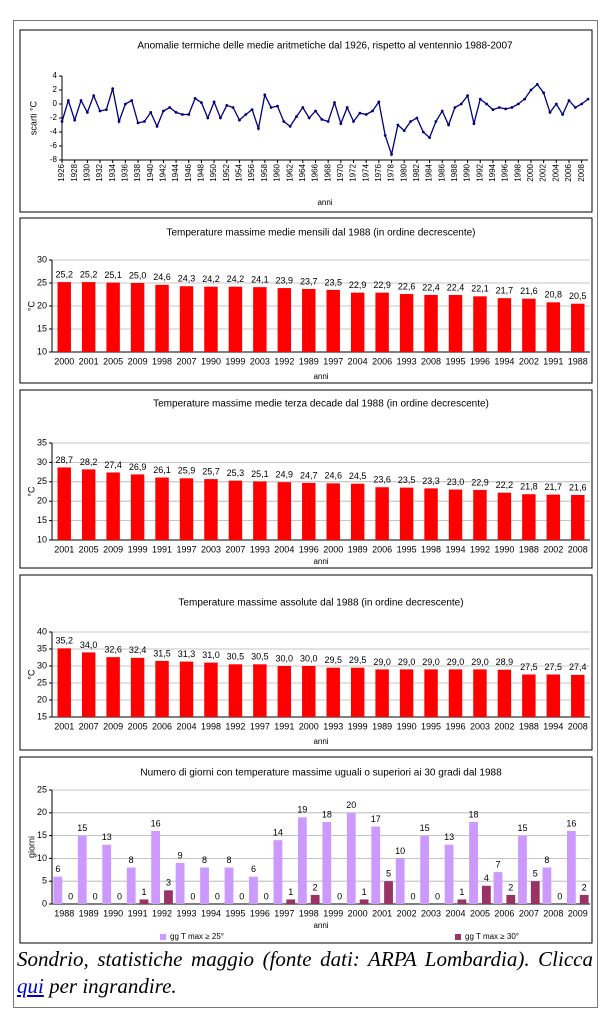 Image resolution: width=608 pixels, height=1016 pixels. Describe the element at coordinates (535, 874) in the screenshot. I see `value-label: 5` at that location.